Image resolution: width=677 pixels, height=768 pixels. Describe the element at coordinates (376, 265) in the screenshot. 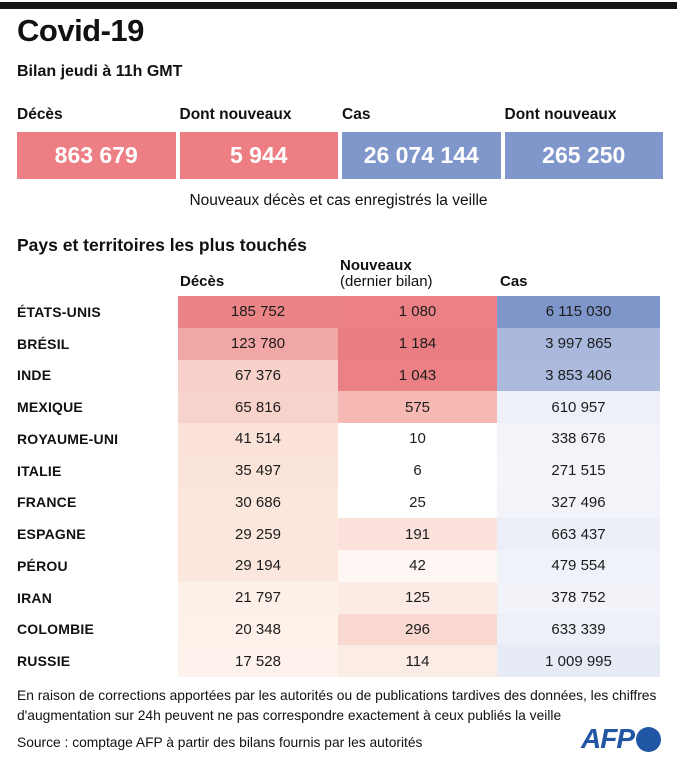

I see `column-header-nouveaux-line1: Nouveaux` at that location.